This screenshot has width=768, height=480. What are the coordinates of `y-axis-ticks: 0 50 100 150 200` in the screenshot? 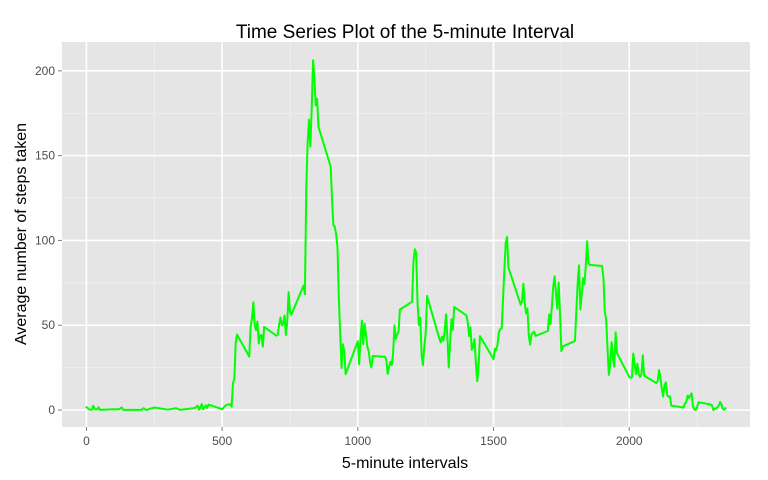 It's located at (48, 240).